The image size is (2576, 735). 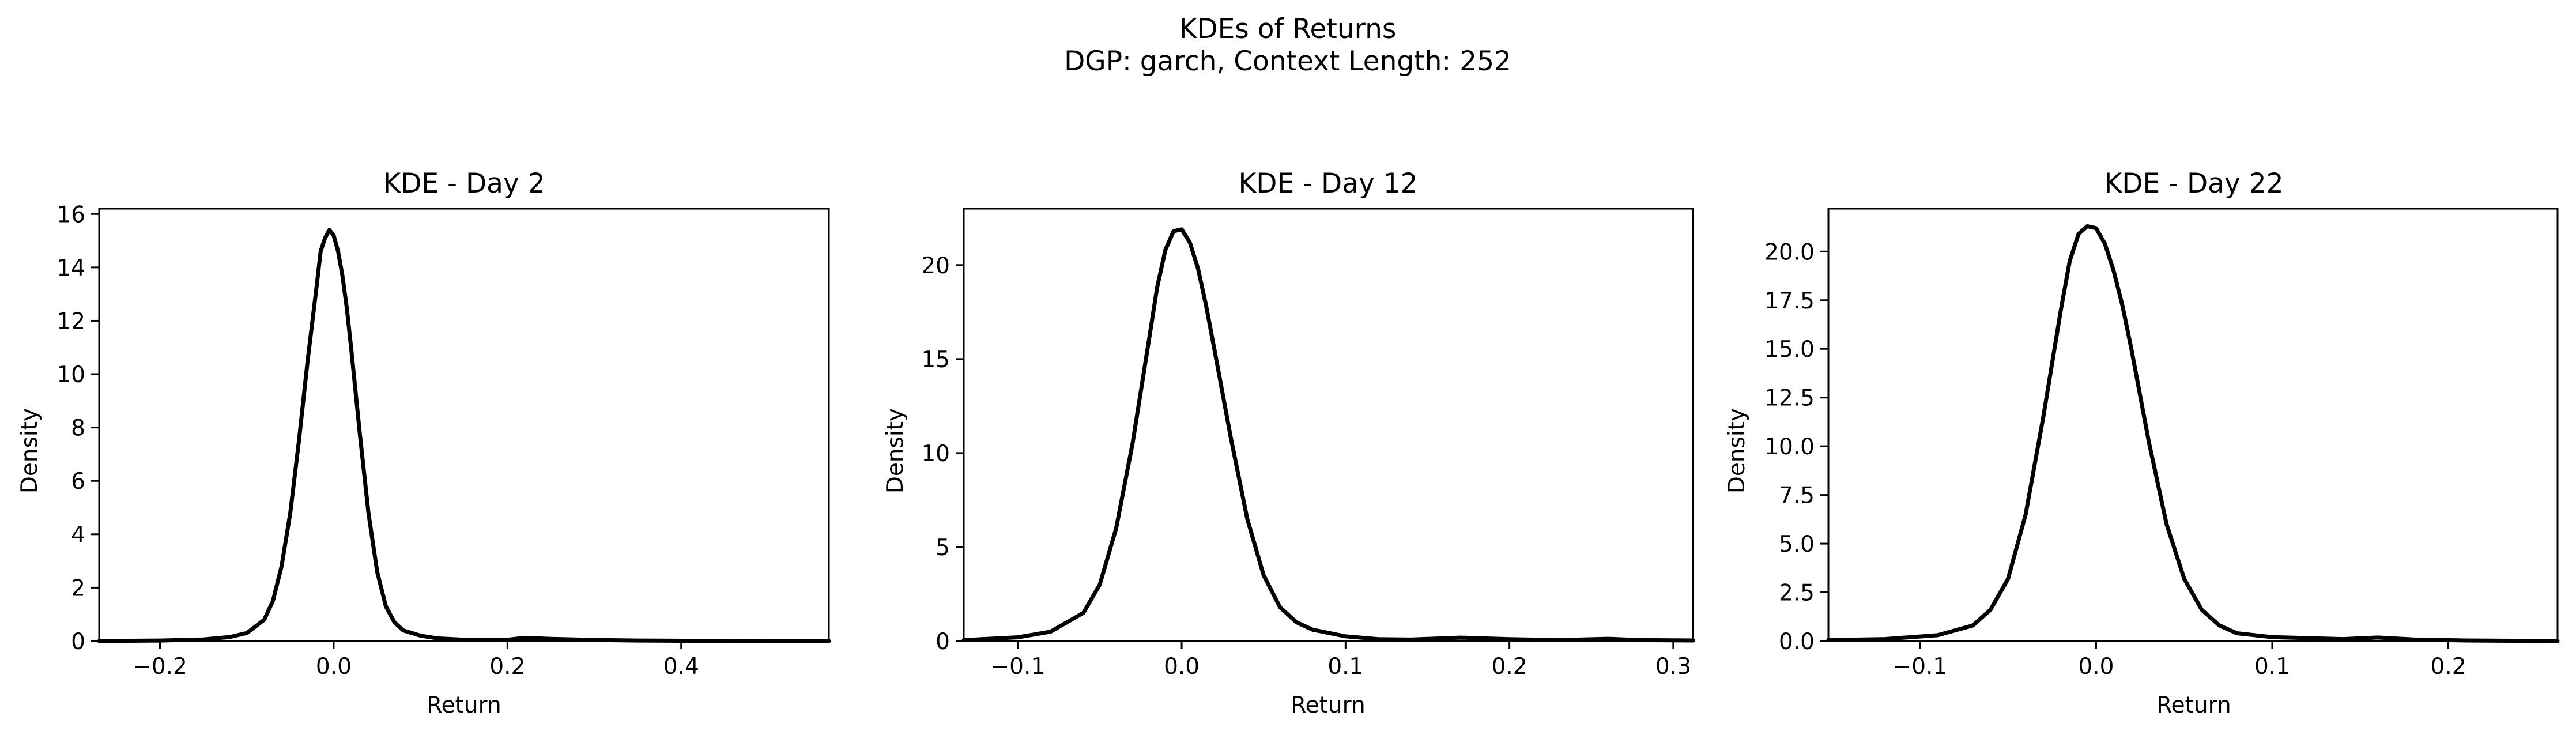 What do you see at coordinates (935, 266) in the screenshot?
I see `y-tick-label: 20` at bounding box center [935, 266].